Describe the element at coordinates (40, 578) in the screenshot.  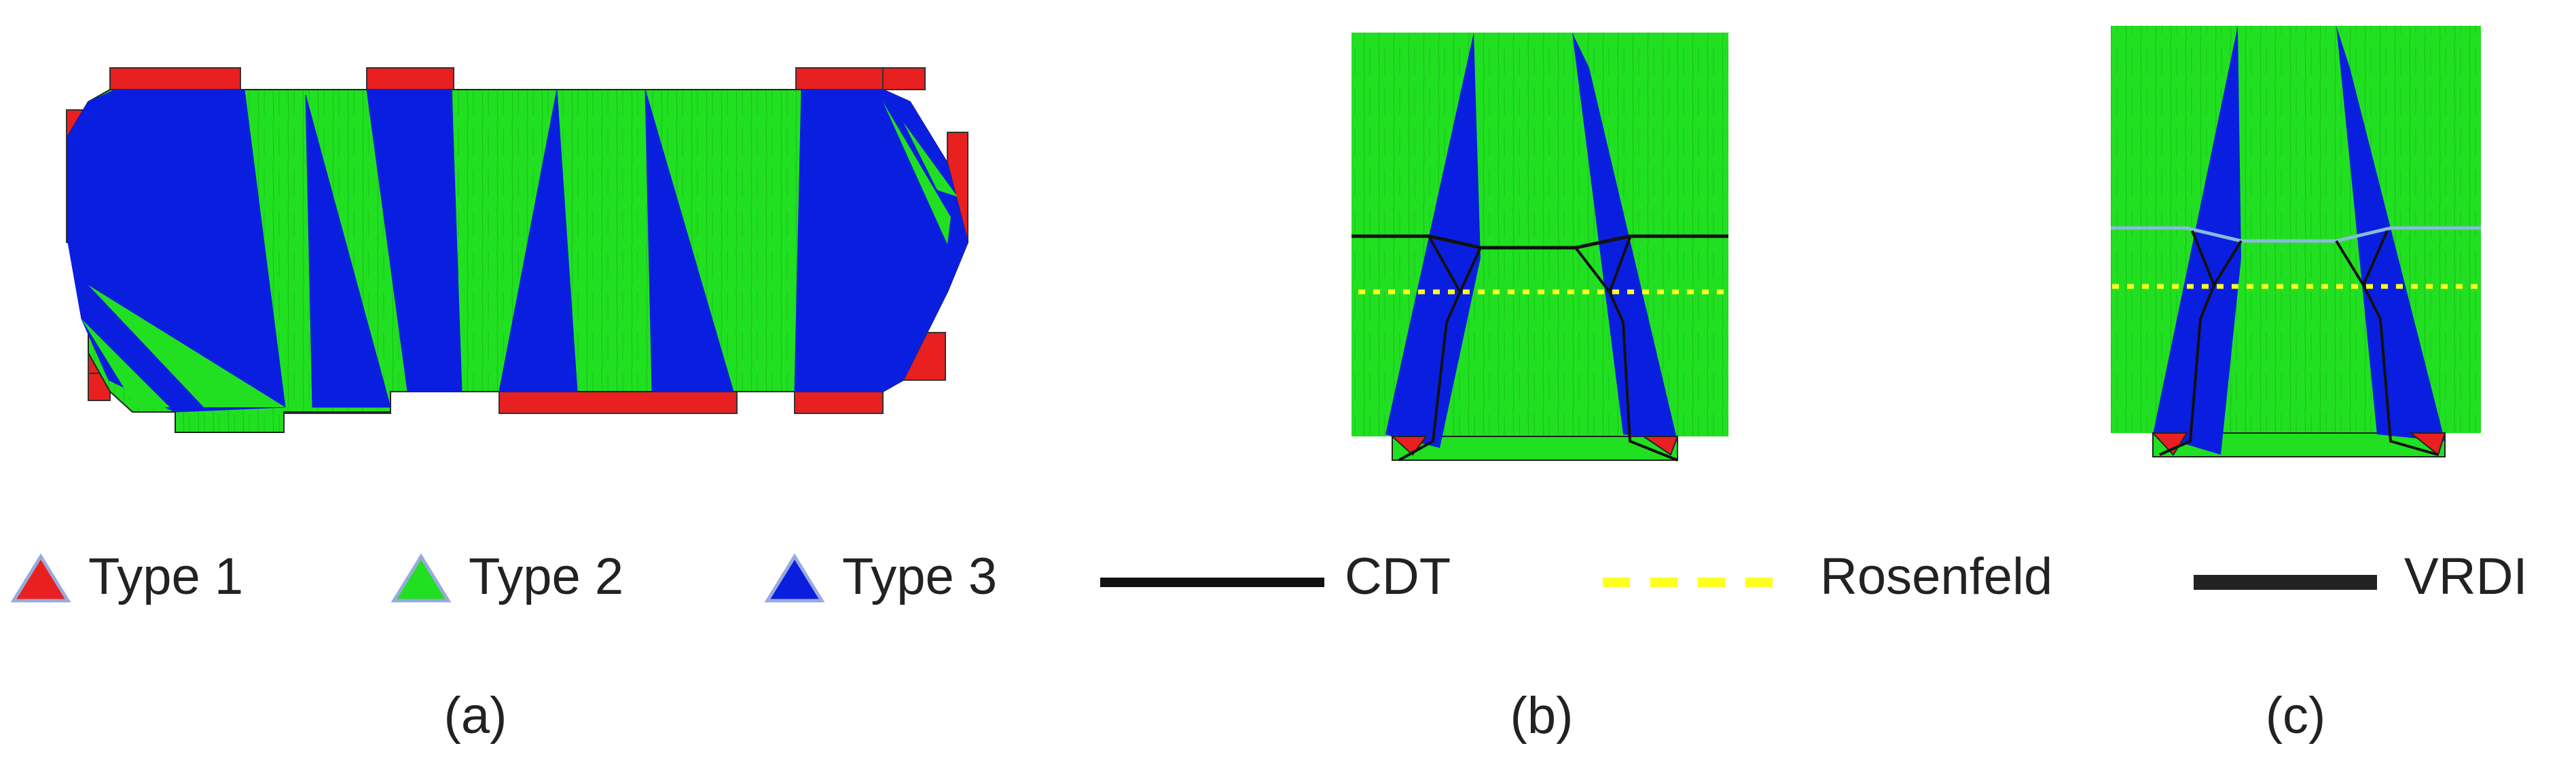
I see `legend-type1-swatch` at that location.